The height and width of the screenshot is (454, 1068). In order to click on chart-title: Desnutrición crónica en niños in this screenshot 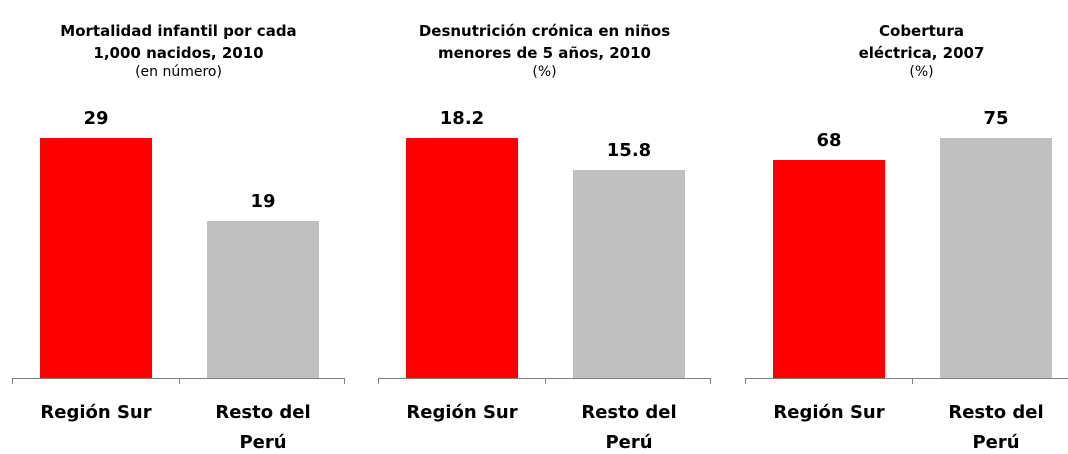, I will do `click(544, 31)`.